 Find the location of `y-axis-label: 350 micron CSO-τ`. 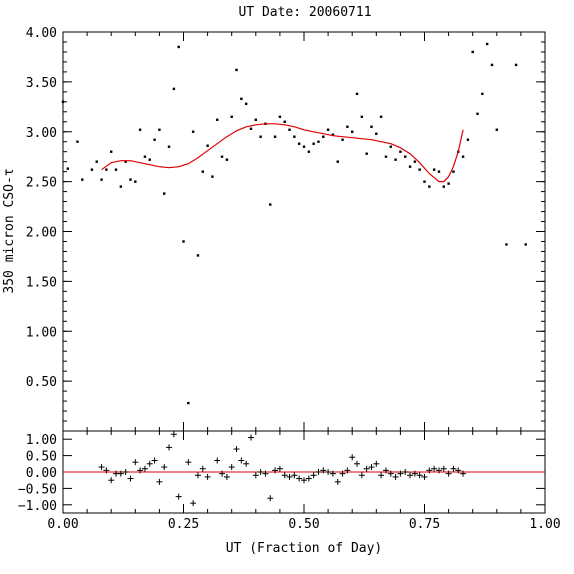

y-axis-label: 350 micron CSO-τ is located at coordinates (9, 230).